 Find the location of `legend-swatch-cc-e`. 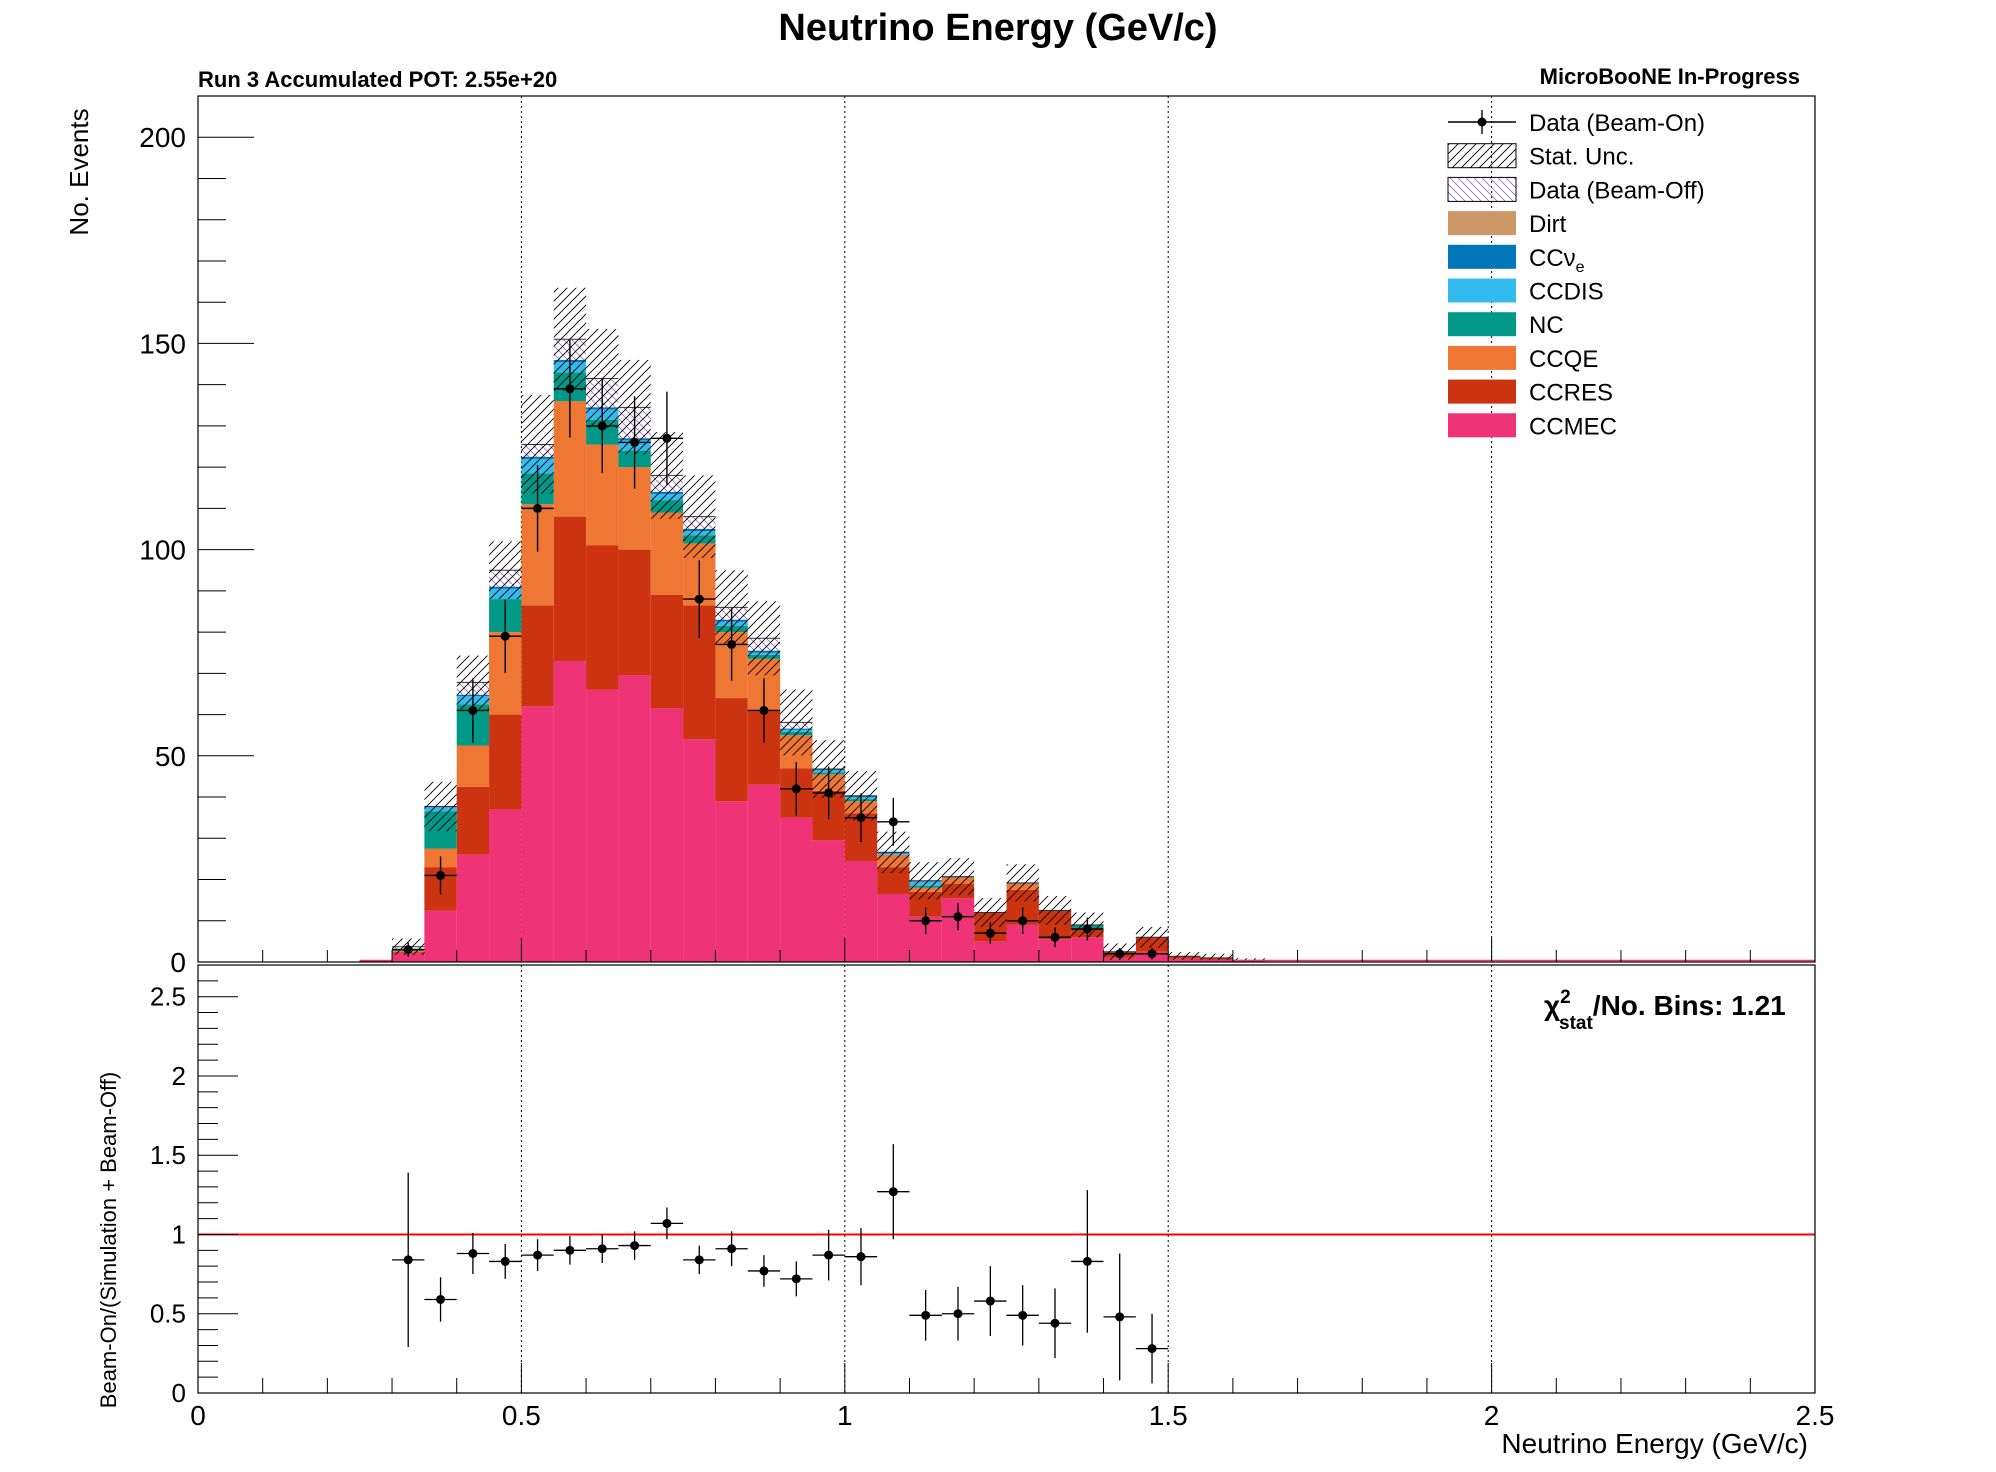

legend-swatch-cc-e is located at coordinates (1482, 256).